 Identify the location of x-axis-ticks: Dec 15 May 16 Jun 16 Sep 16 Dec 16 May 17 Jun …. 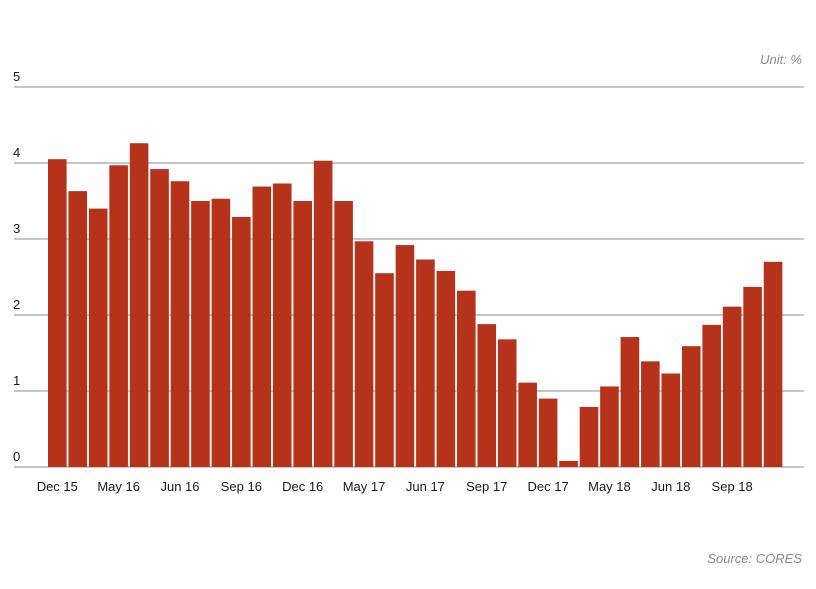
(395, 486).